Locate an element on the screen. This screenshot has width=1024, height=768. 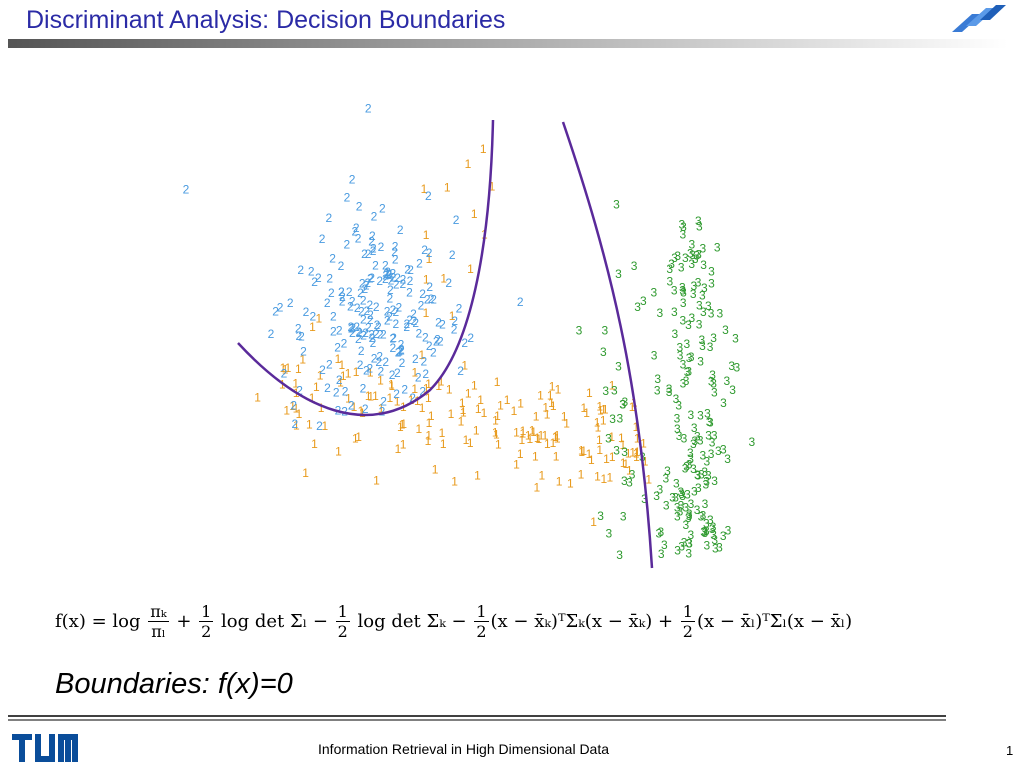
fraction-den: 2 is located at coordinates (342, 631).